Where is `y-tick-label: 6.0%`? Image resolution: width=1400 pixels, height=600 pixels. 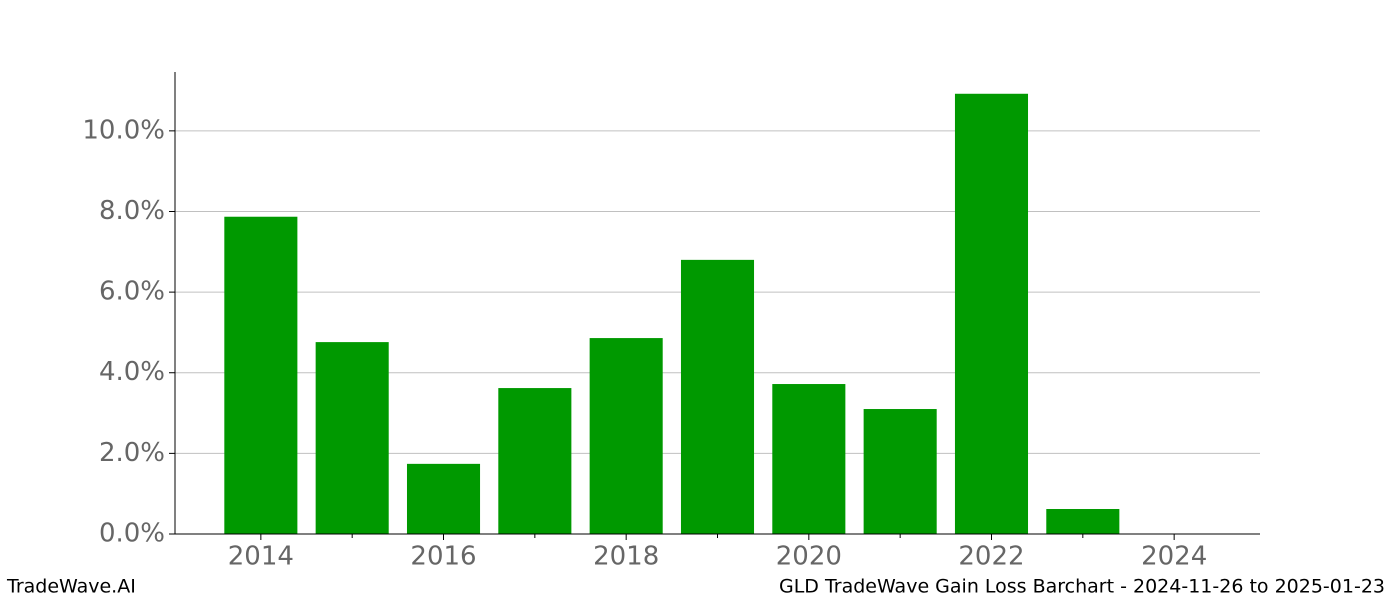 y-tick-label: 6.0% is located at coordinates (132, 292).